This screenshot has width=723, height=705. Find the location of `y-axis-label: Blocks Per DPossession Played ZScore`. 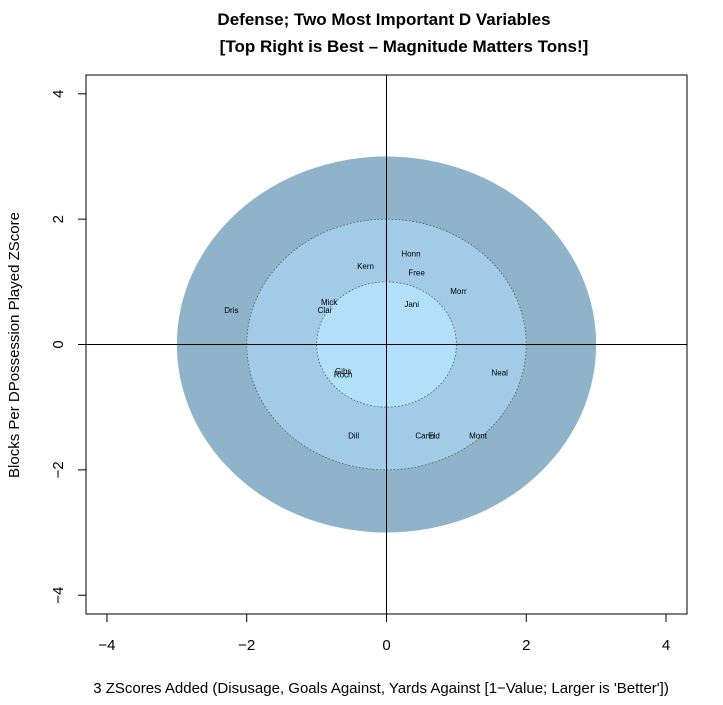

y-axis-label: Blocks Per DPossession Played ZScore is located at coordinates (14, 345).